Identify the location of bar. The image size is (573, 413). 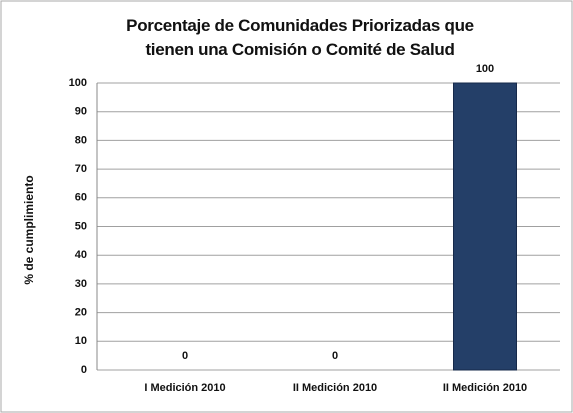
(485, 226).